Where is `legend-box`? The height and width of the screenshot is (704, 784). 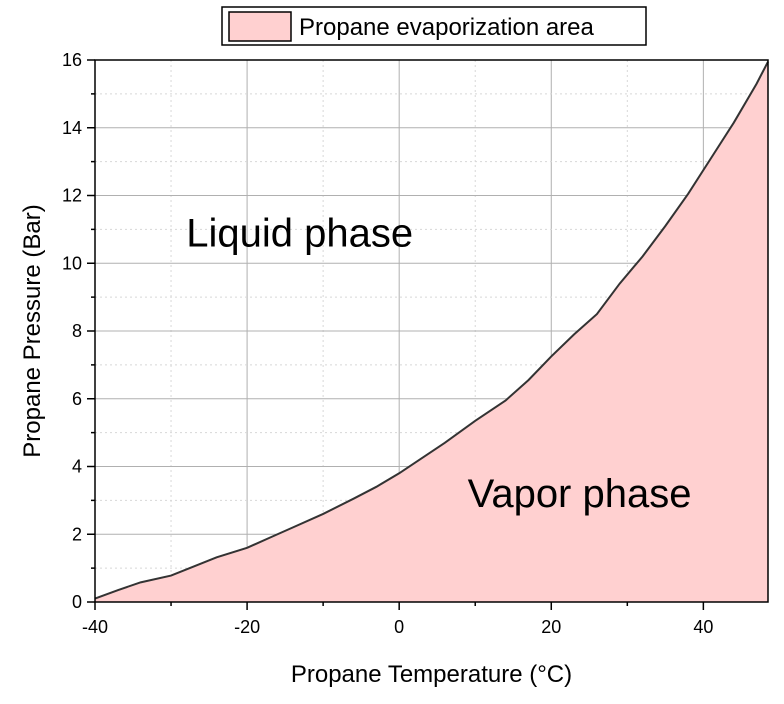 legend-box is located at coordinates (434, 26).